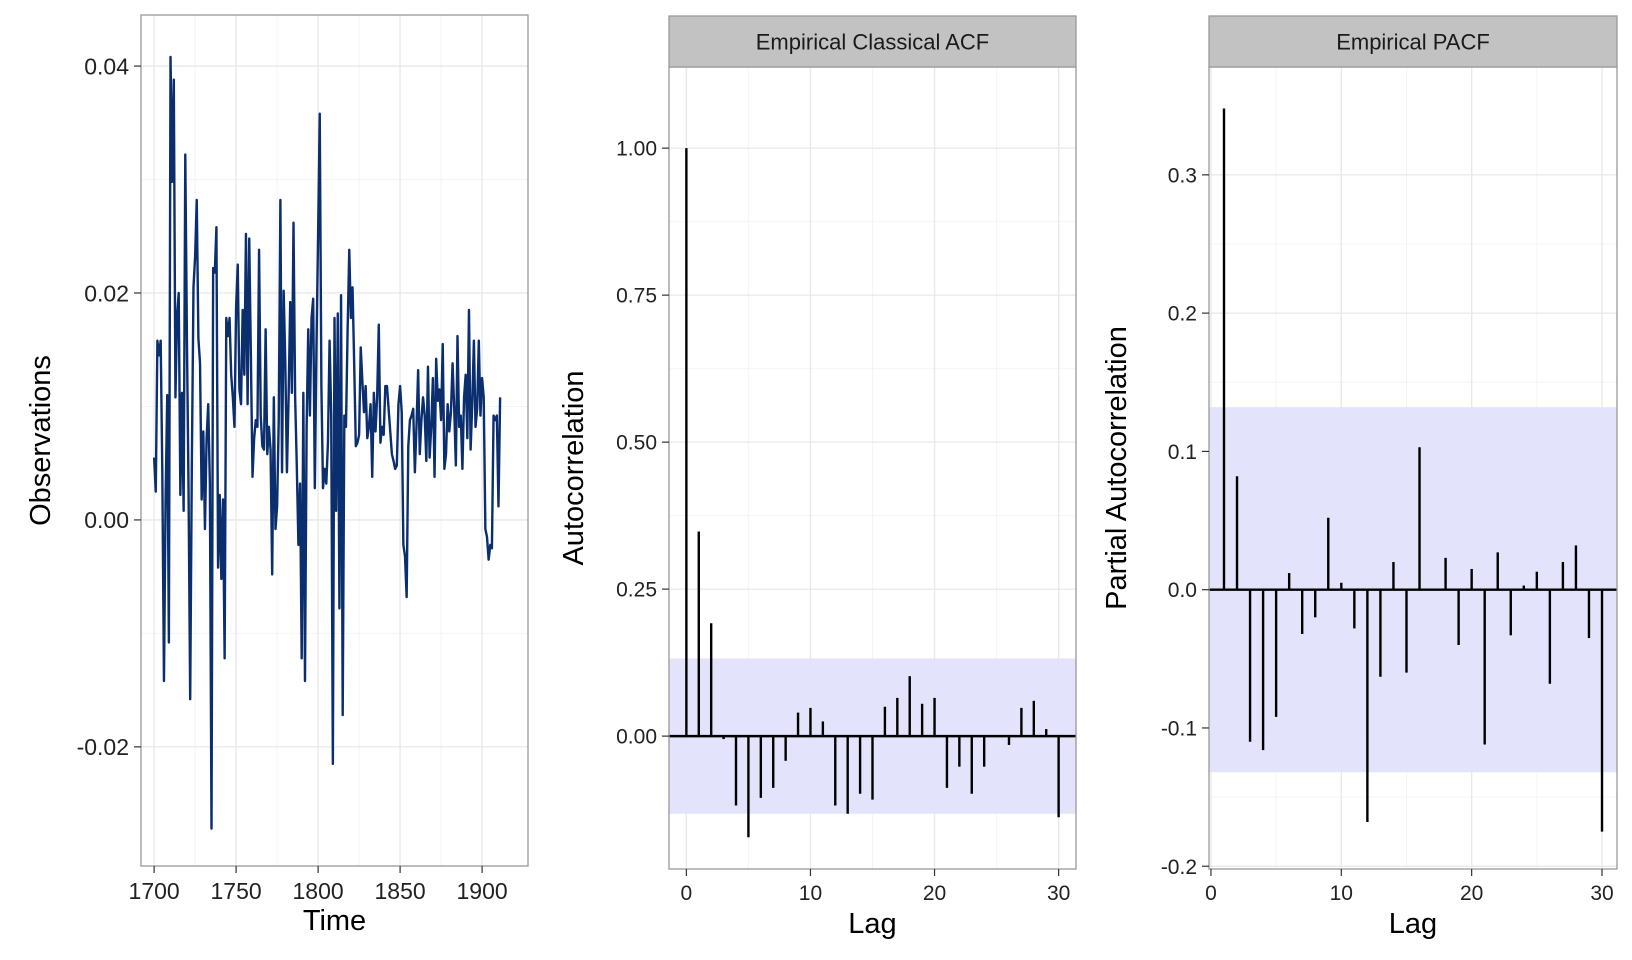 This screenshot has width=1632, height=960. Describe the element at coordinates (636, 443) in the screenshot. I see `y-tick-label: 0.50` at that location.